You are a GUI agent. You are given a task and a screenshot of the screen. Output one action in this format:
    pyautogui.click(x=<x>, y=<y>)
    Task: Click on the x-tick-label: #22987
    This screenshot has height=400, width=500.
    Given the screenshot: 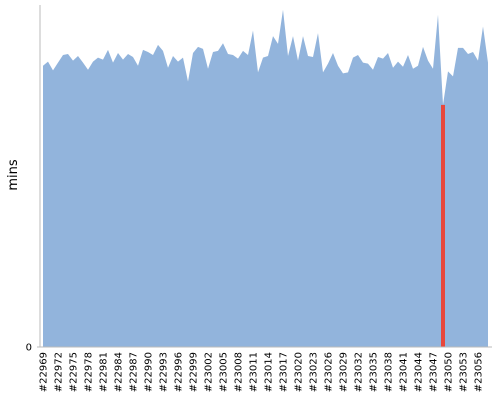 What is the action you would take?
    pyautogui.click(x=134, y=372)
    